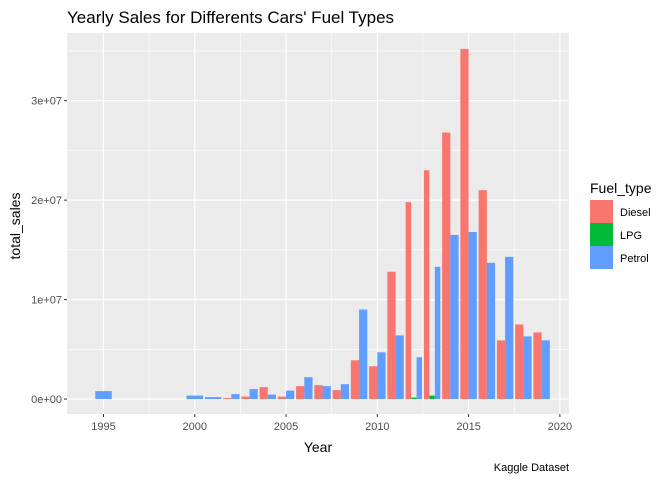 The height and width of the screenshot is (480, 672). I want to click on bar-diesel-2012, so click(408, 301).